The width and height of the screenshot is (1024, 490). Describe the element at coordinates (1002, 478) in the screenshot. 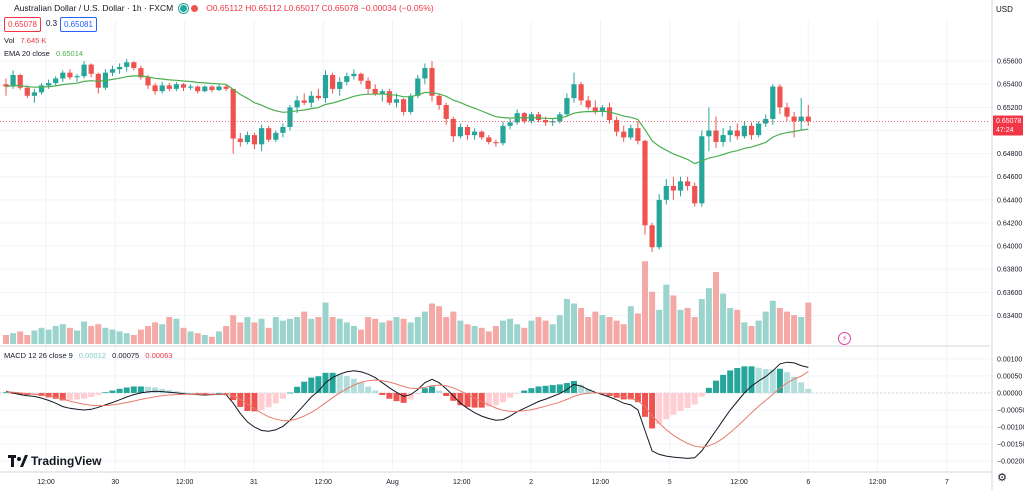

I see `settings-gear-icon: ⚙` at that location.